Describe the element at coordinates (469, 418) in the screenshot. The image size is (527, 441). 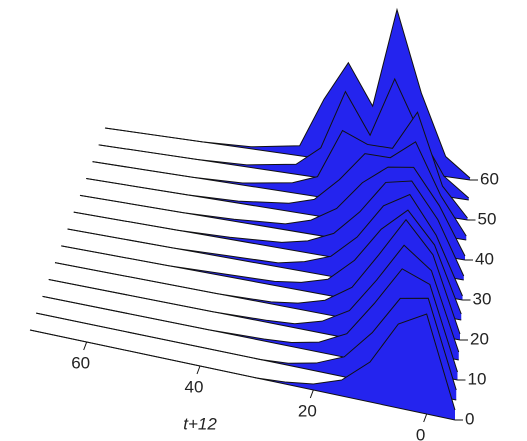
I see `y-tick-label: 0` at that location.